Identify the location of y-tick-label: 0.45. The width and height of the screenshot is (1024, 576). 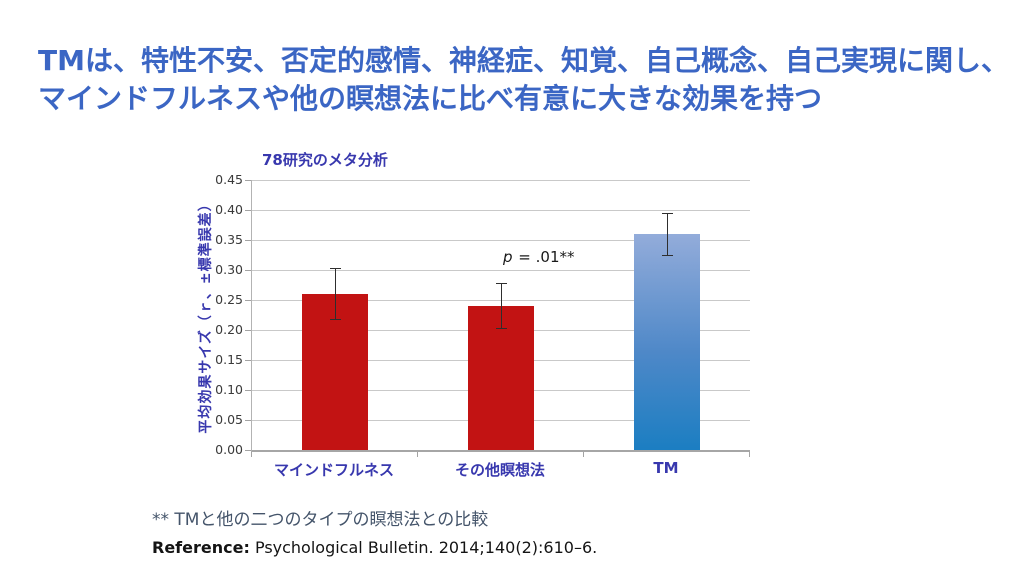
(229, 179).